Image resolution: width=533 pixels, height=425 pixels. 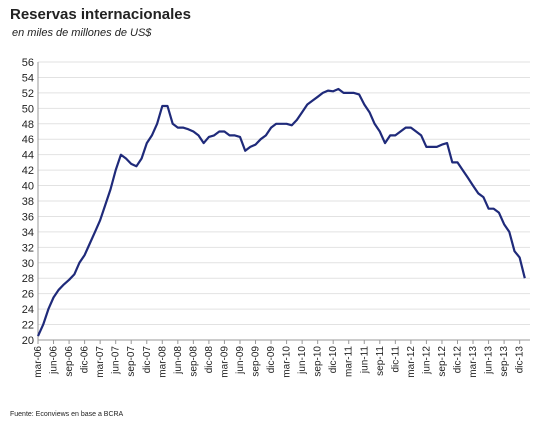 What do you see at coordinates (28, 140) in the screenshot?
I see `y-tick-label: 46` at bounding box center [28, 140].